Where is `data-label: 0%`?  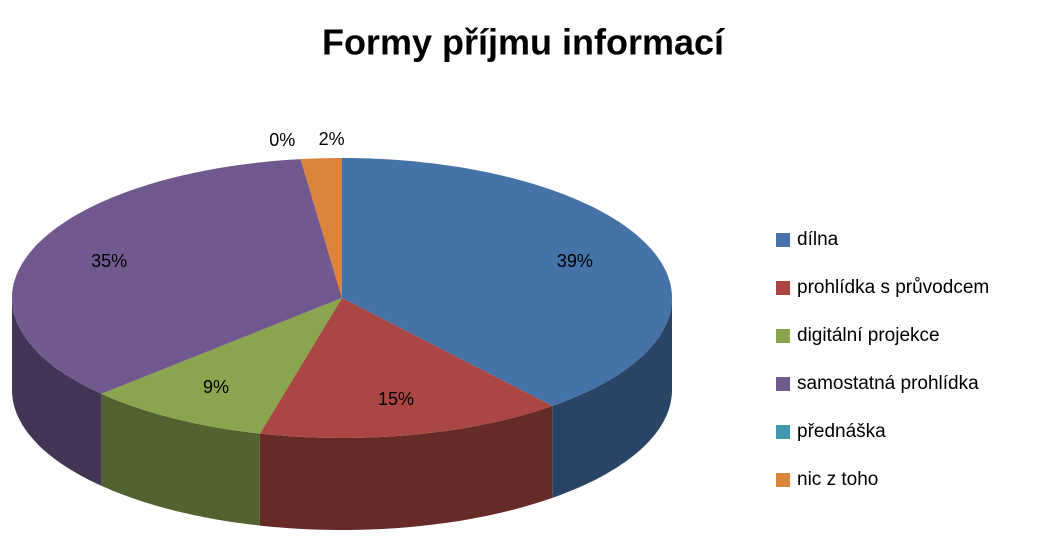 data-label: 0% is located at coordinates (282, 140).